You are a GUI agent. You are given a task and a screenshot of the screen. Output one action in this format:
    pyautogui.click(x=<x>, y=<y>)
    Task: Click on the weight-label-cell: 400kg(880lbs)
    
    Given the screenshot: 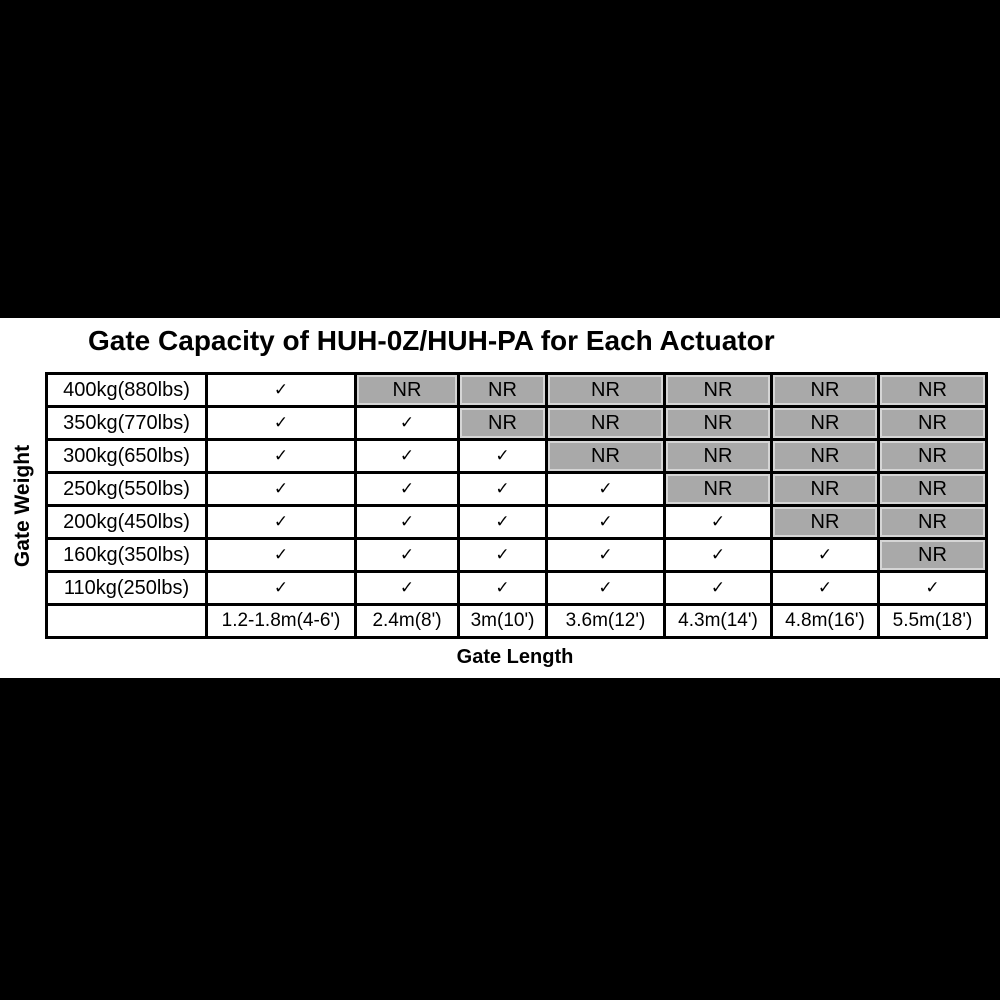 What is the action you would take?
    pyautogui.click(x=126, y=390)
    